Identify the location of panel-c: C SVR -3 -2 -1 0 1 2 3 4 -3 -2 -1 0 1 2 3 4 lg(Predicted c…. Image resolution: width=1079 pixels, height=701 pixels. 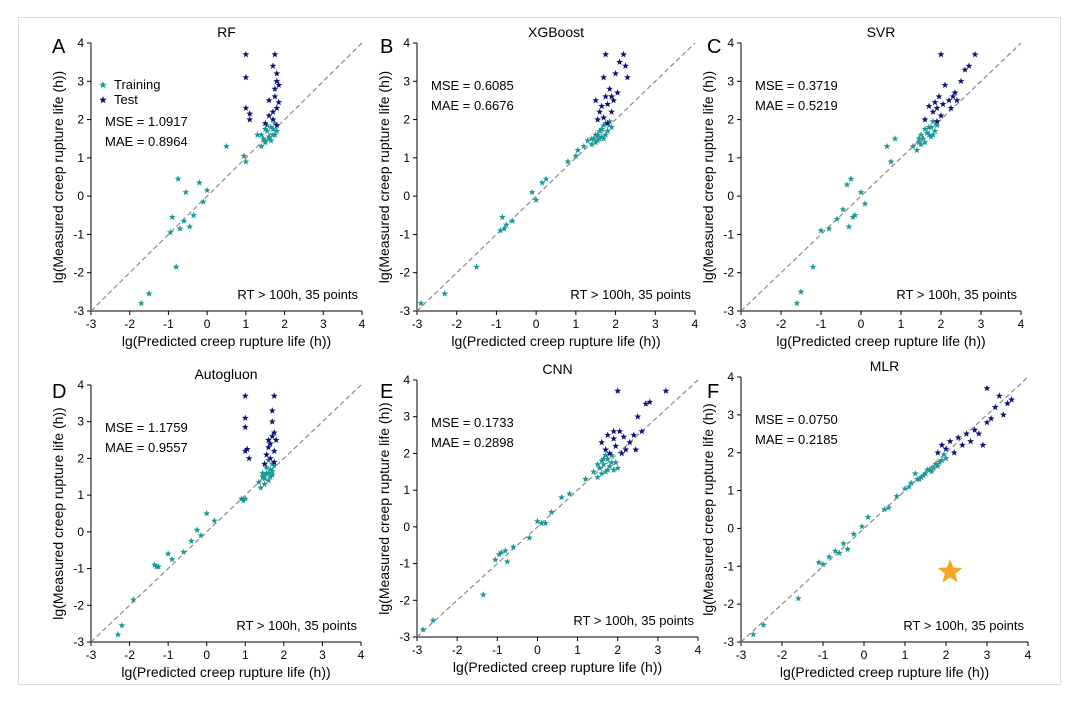
(862, 186).